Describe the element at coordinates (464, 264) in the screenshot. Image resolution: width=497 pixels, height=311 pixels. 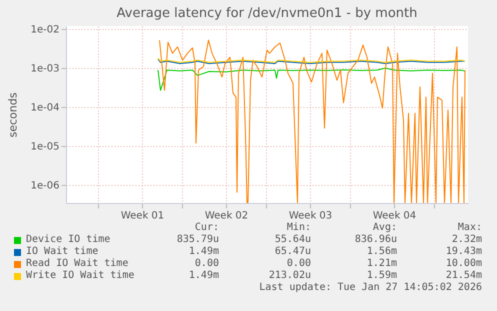
I see `text: 10.00m` at that location.